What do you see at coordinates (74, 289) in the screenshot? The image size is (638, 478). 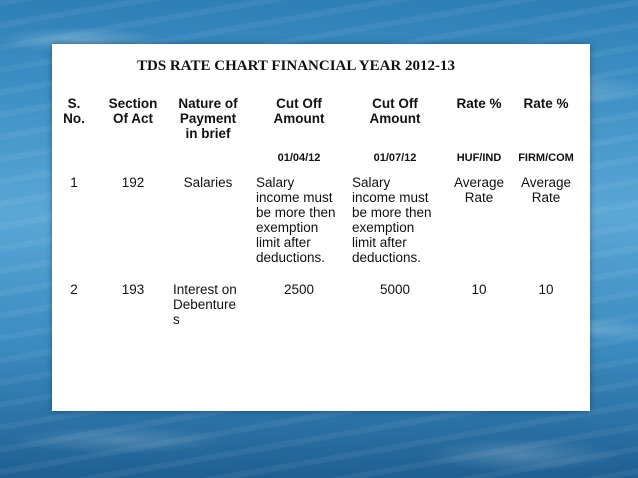 I see `row2-sno: 2` at bounding box center [74, 289].